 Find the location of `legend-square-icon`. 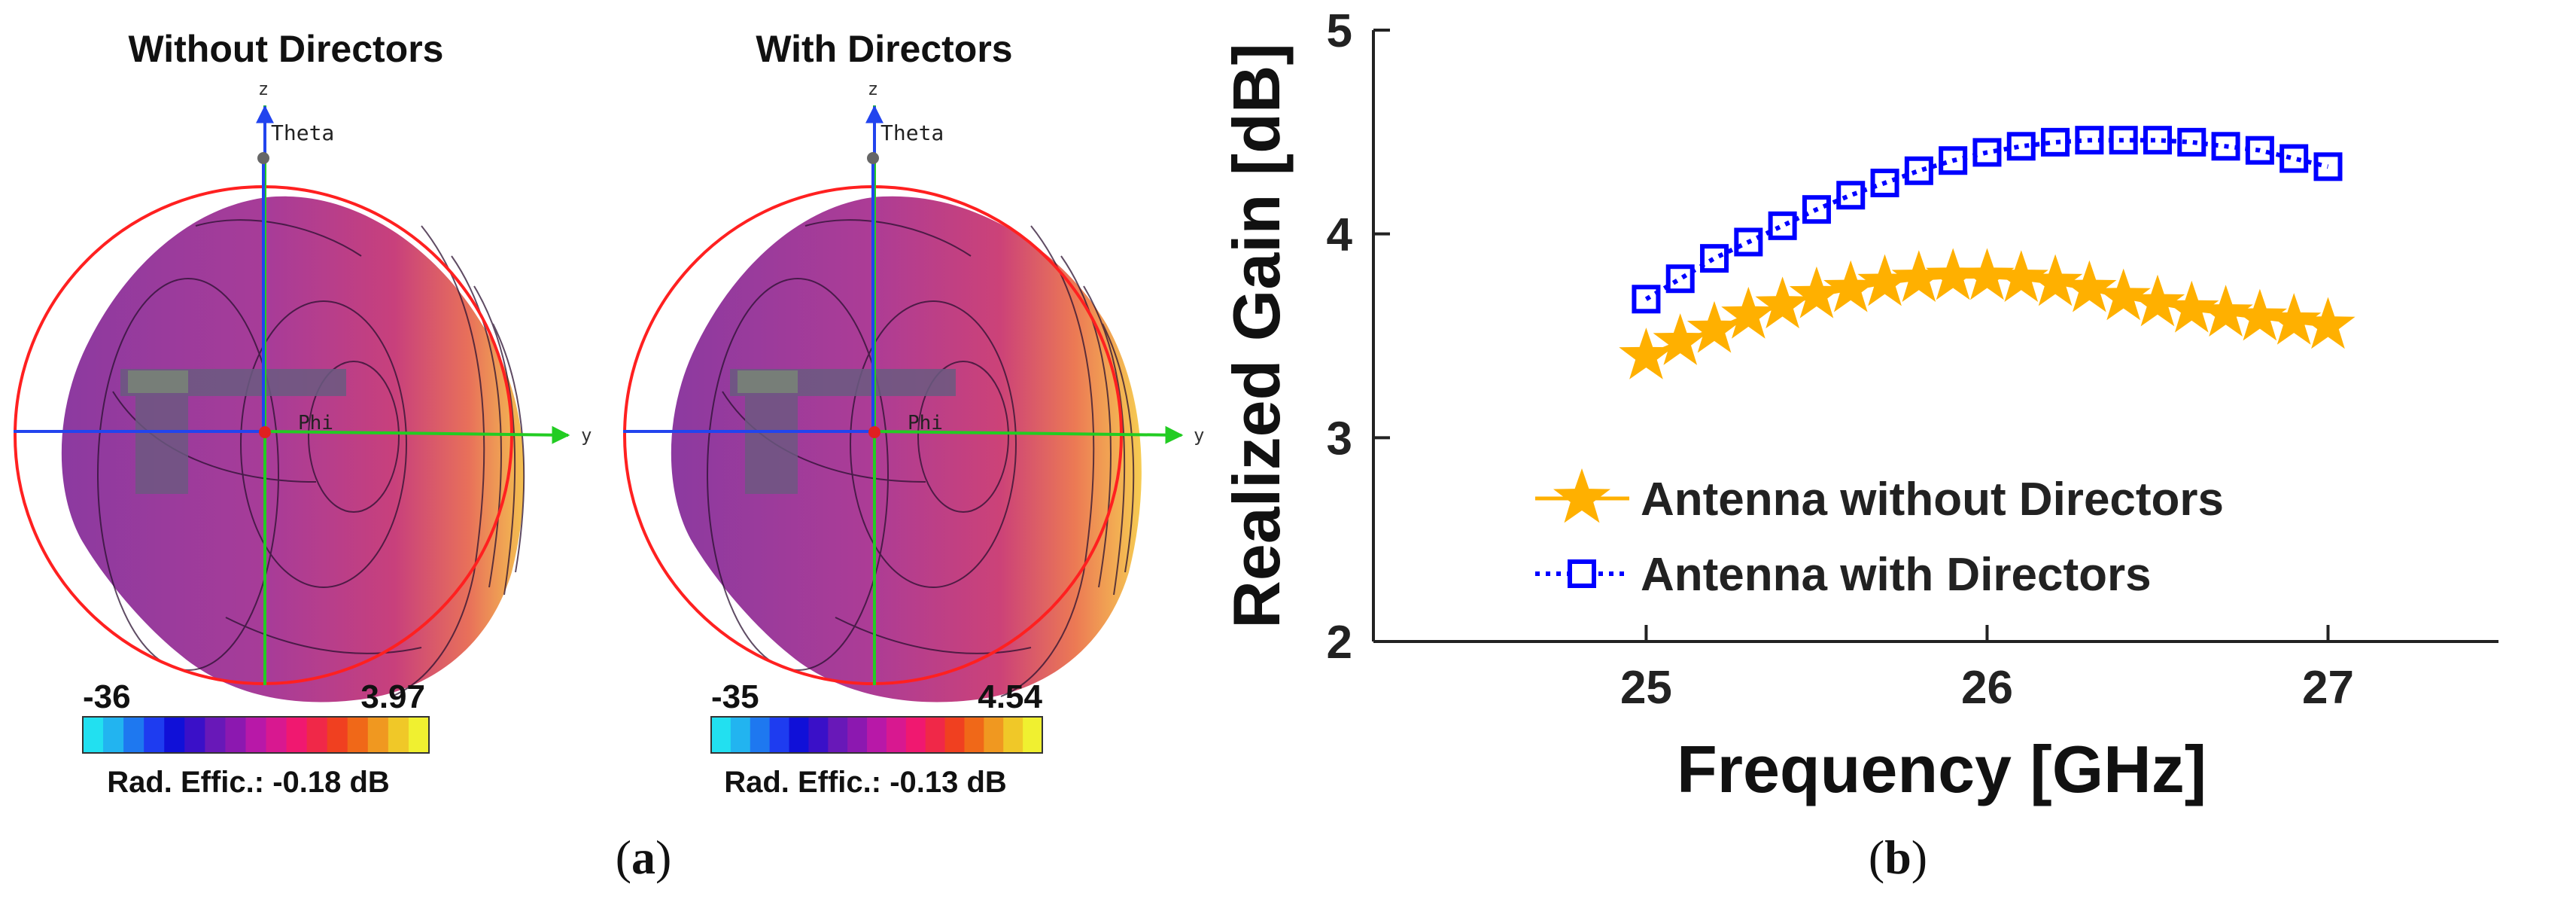

legend-square-icon is located at coordinates (1582, 573).